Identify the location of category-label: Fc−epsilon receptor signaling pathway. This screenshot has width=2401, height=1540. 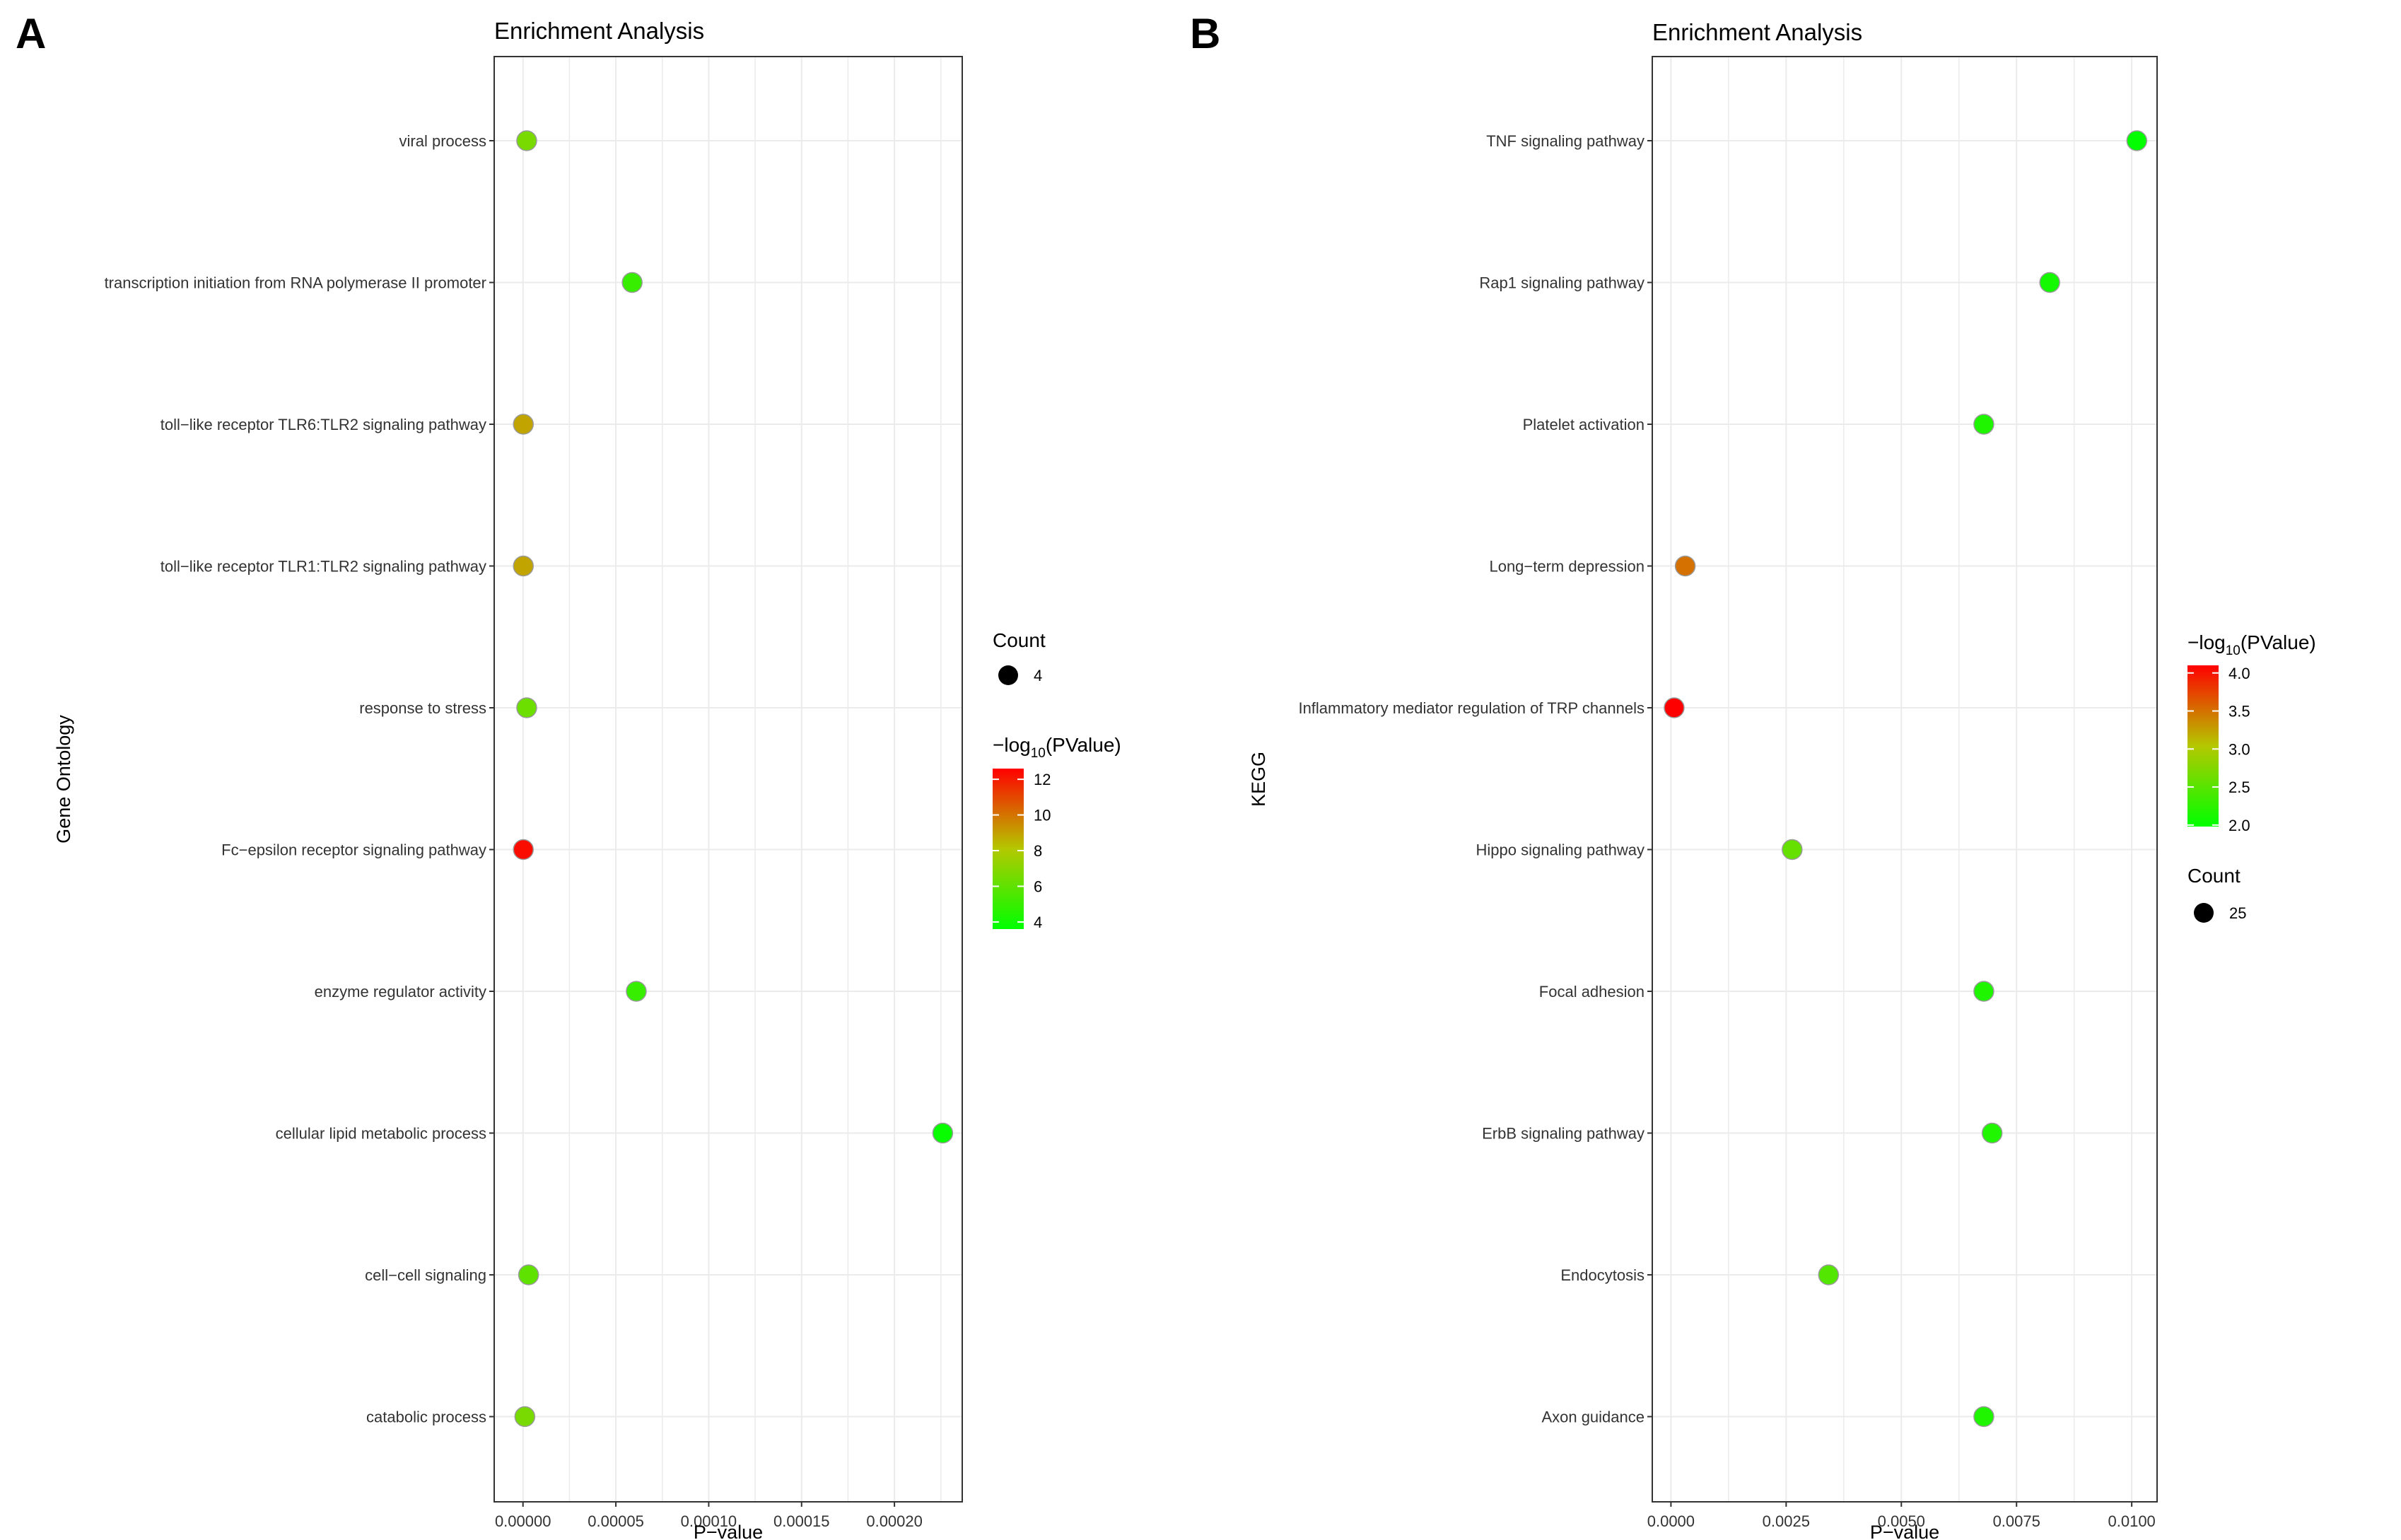
(353, 850).